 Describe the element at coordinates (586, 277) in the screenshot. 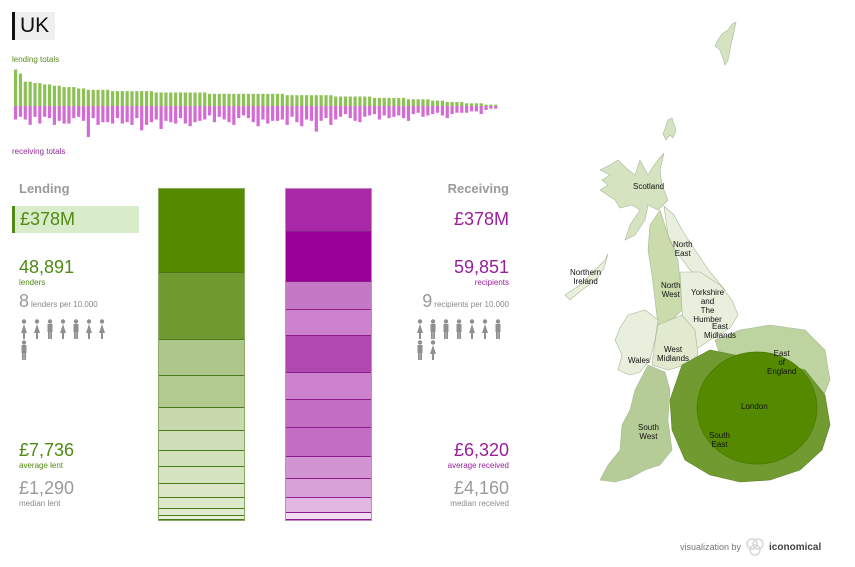

I see `map-region-northern-ireland` at that location.